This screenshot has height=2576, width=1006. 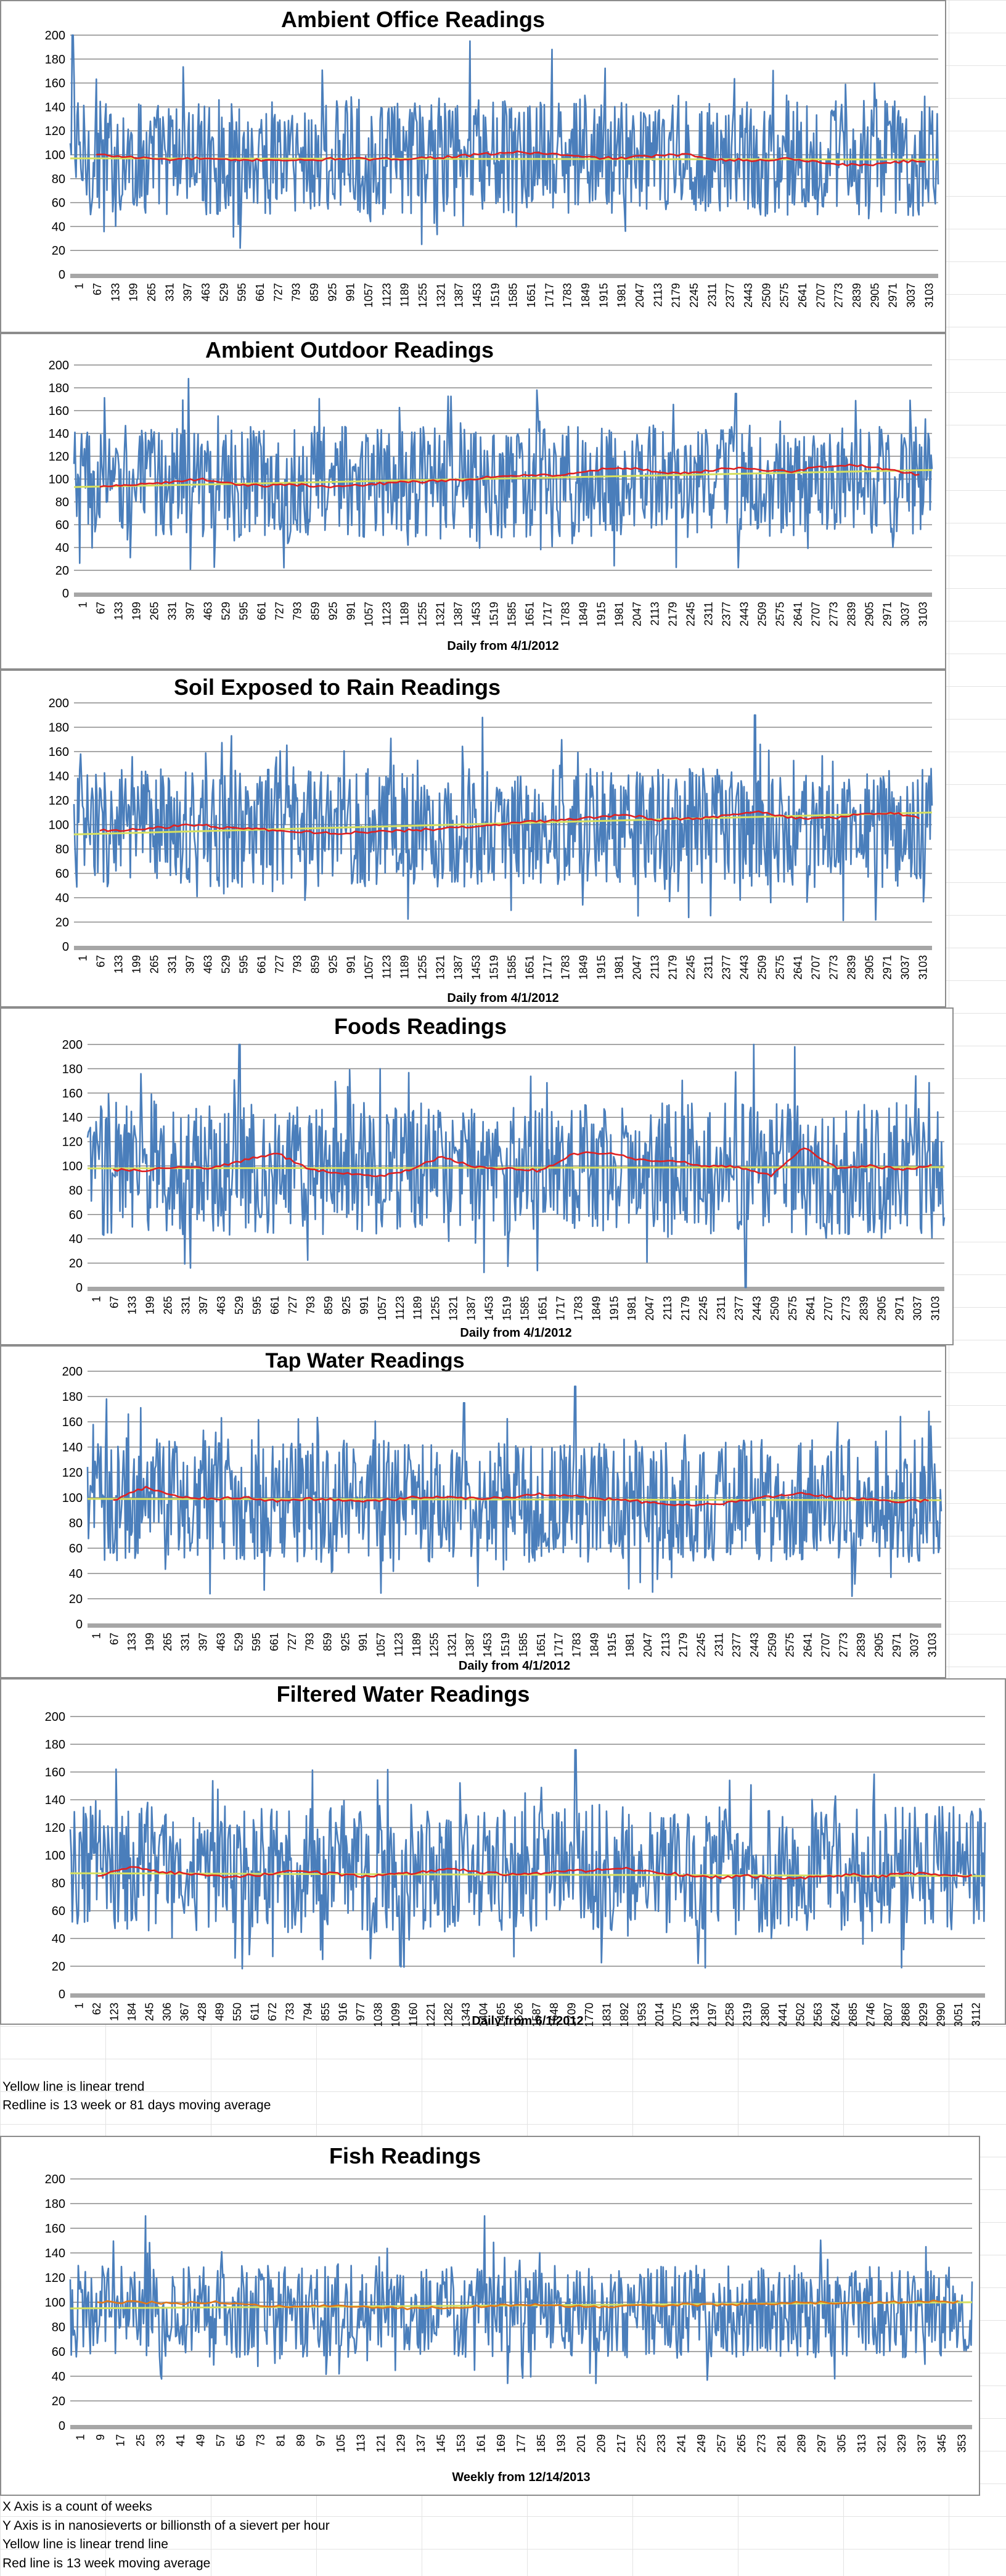 I want to click on x-tick-label: 1953, so click(x=642, y=2015).